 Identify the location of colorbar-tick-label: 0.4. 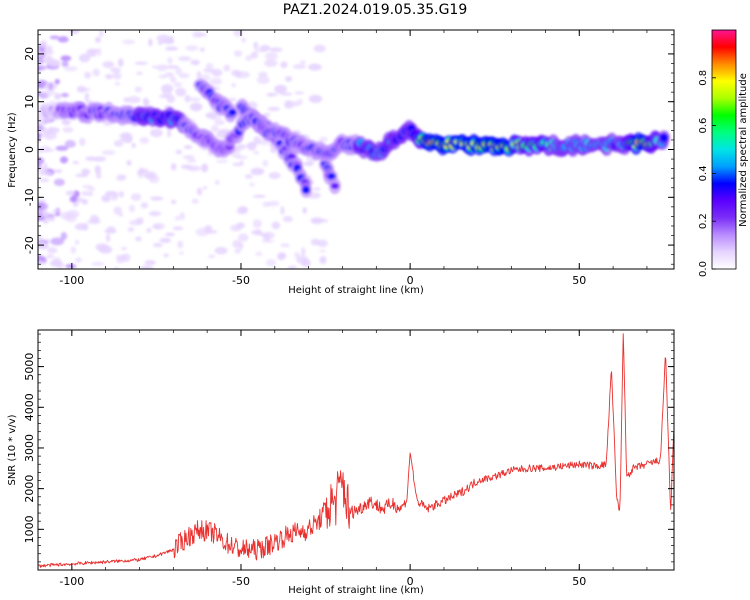
(703, 173).